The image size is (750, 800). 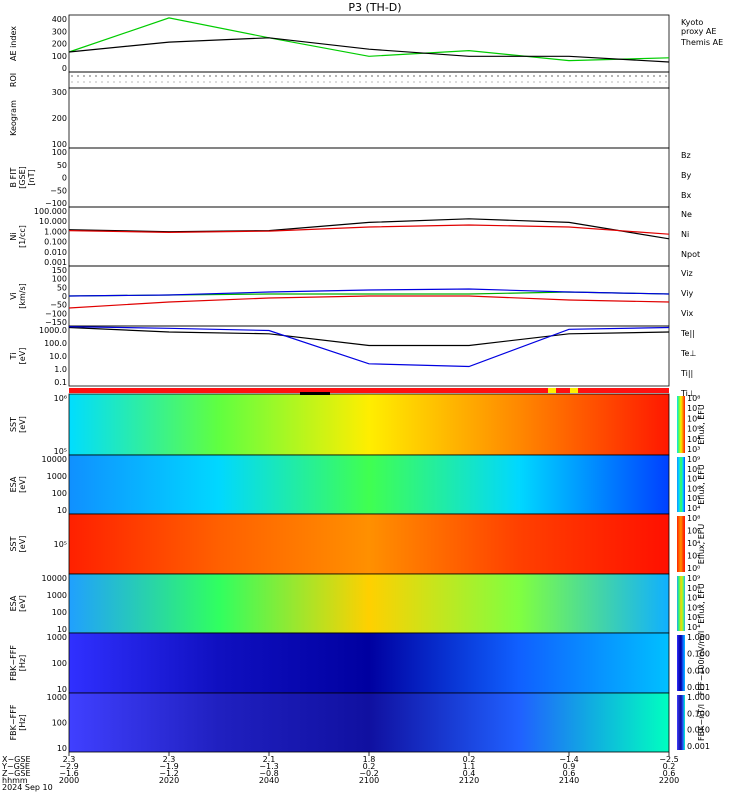 I want to click on y-tick: 10, so click(x=62, y=629).